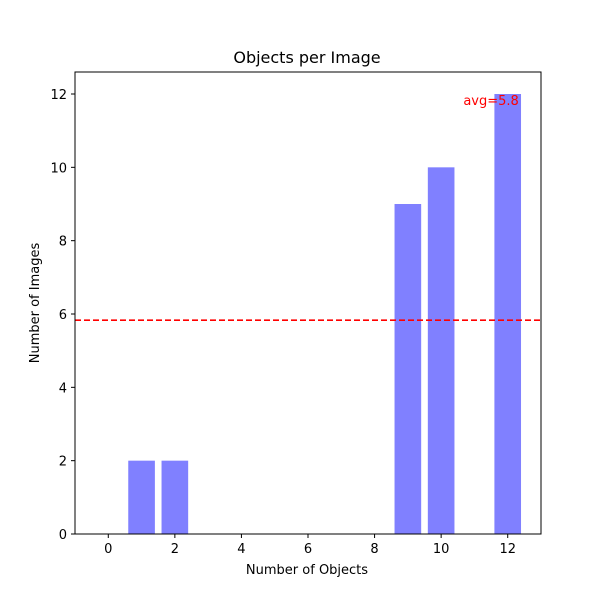 The image size is (600, 600). I want to click on y-tick-label: 6, so click(63, 315).